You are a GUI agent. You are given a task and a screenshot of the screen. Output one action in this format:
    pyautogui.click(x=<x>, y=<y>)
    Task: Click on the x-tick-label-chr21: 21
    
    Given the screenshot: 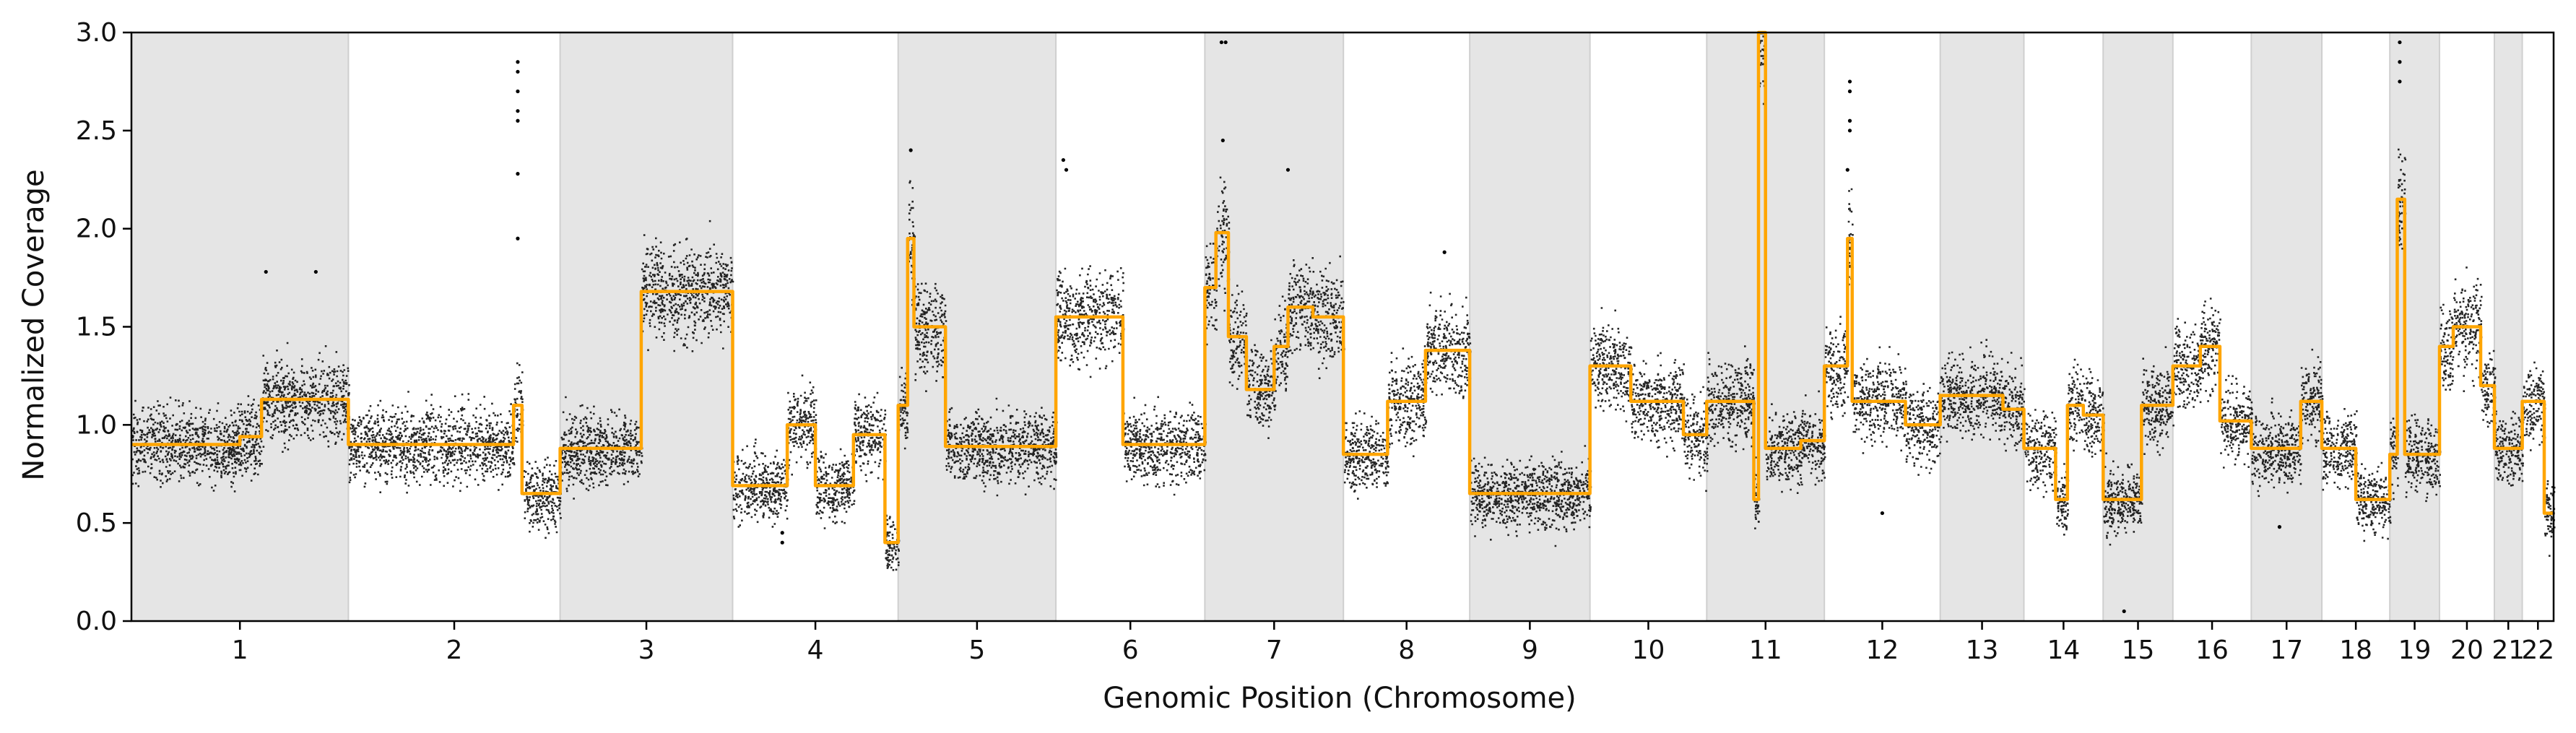 What is the action you would take?
    pyautogui.click(x=2508, y=650)
    